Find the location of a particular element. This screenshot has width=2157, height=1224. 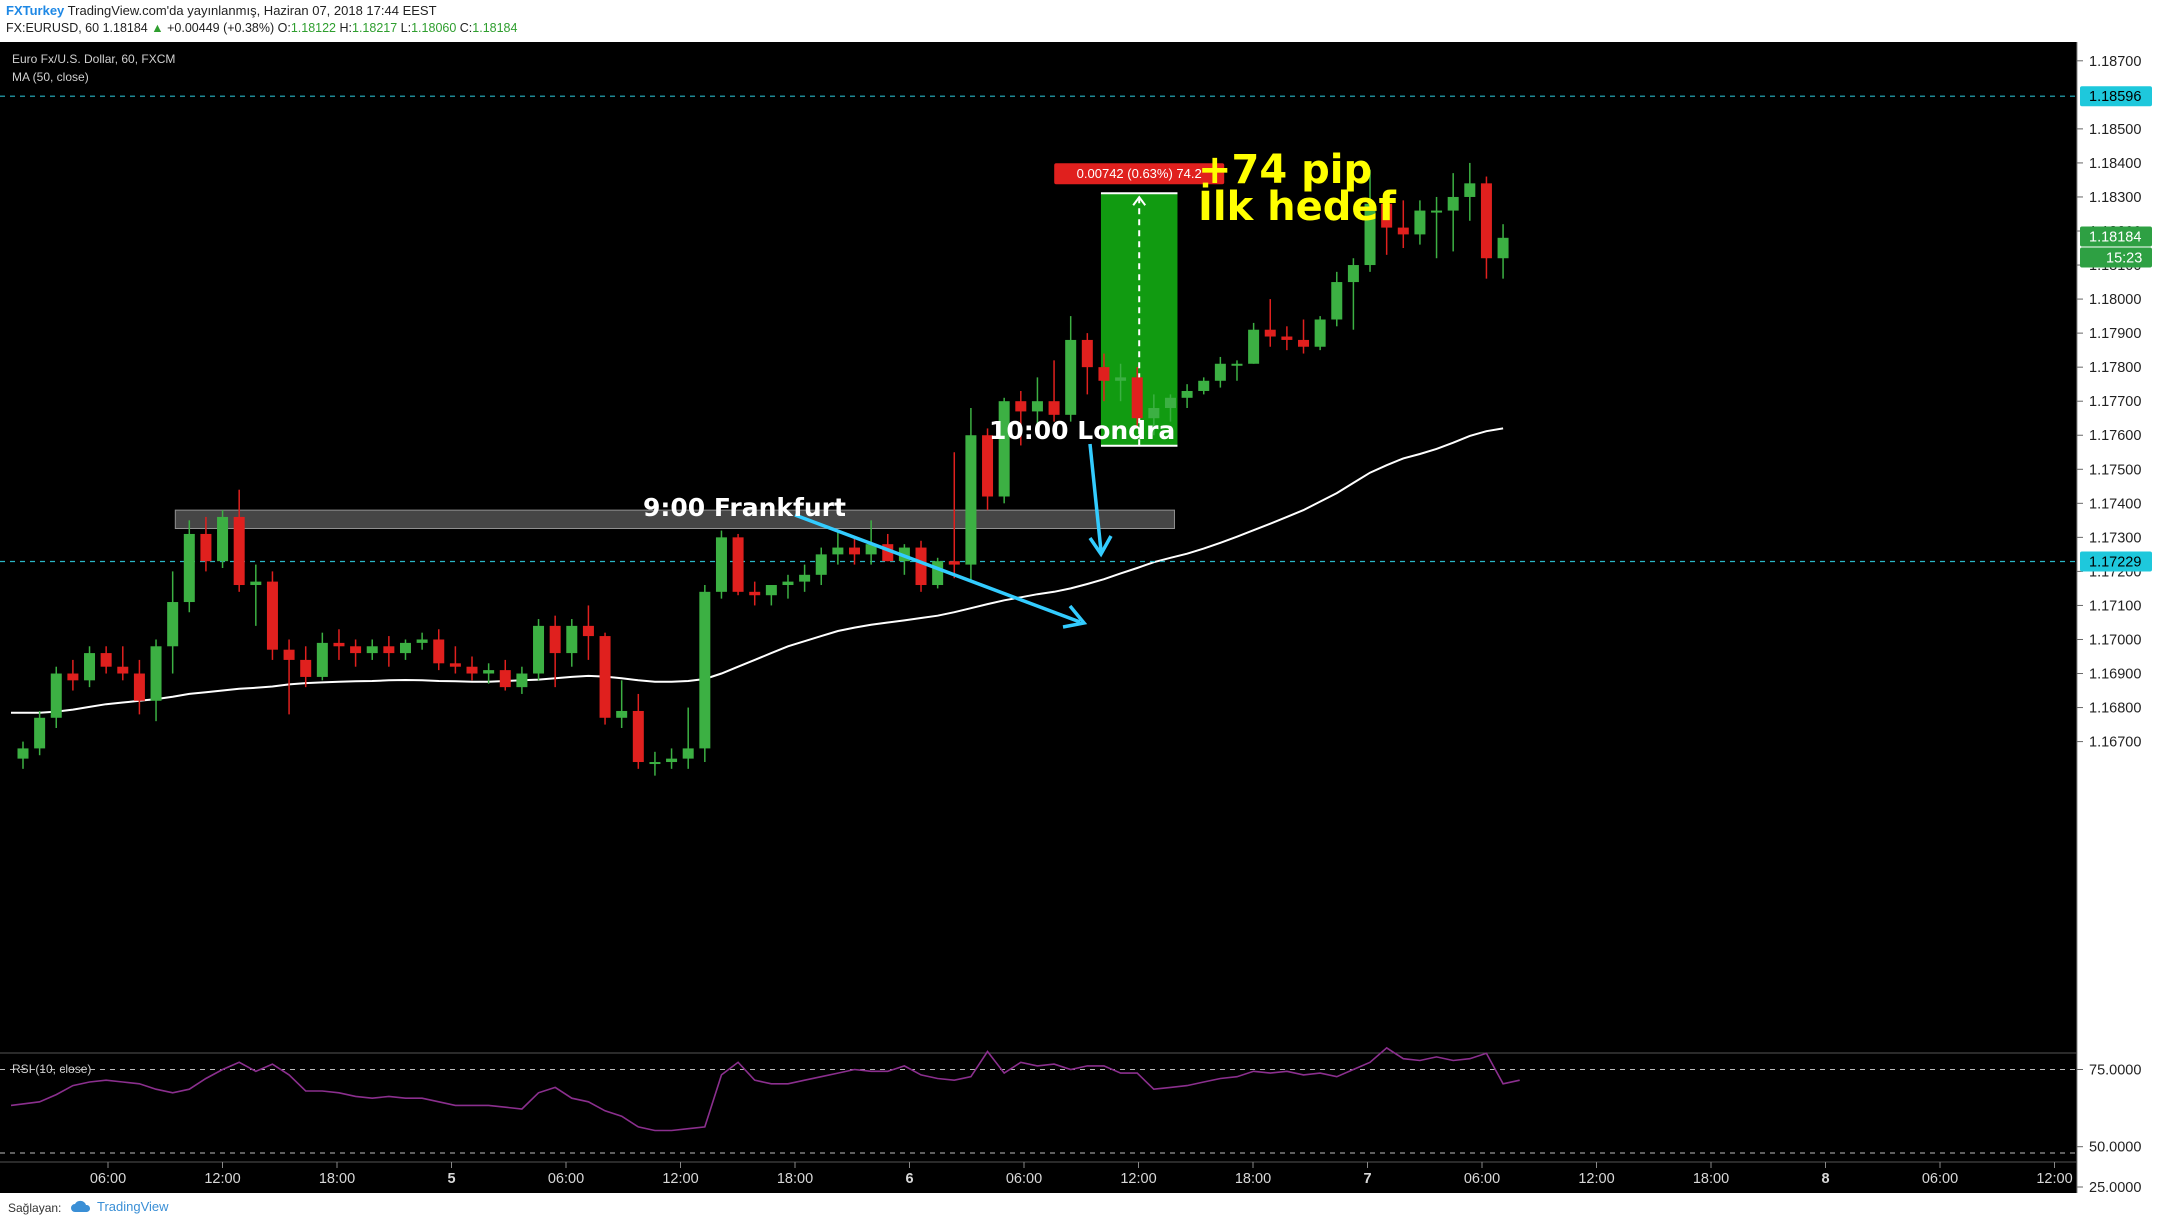

price-tick-label: 1.18300 is located at coordinates (2115, 198).